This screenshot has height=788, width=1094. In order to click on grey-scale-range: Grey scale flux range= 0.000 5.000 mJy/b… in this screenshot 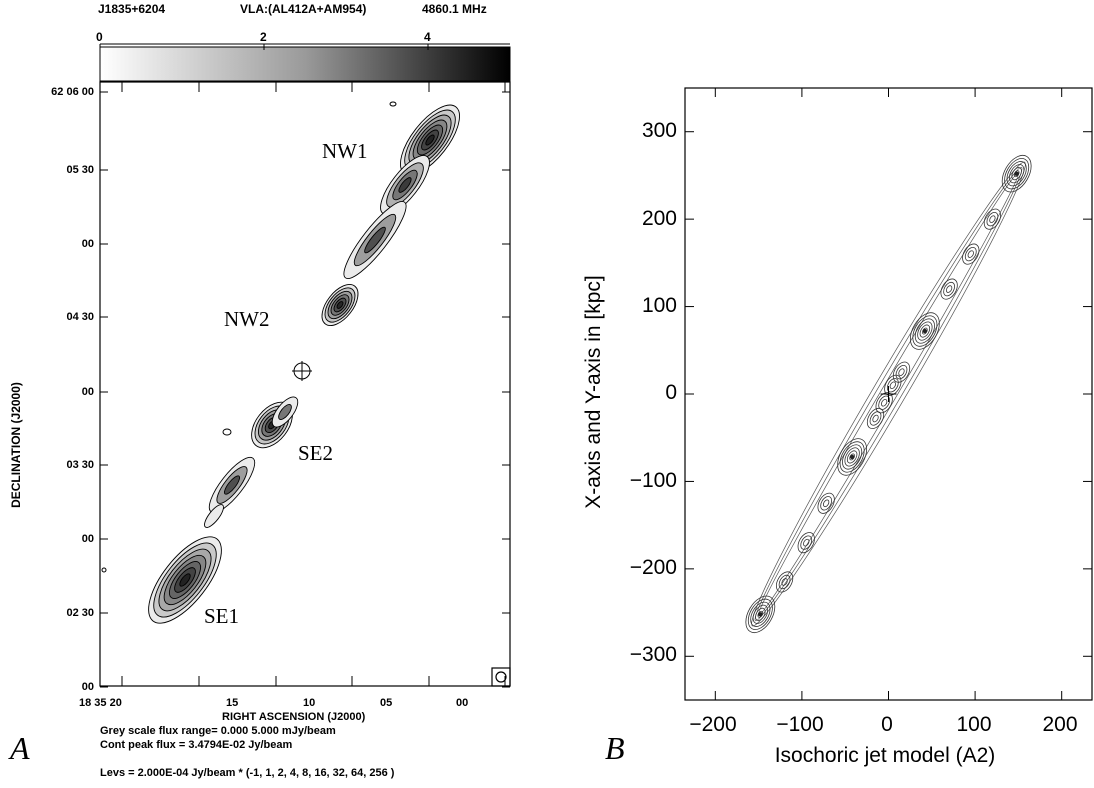, I will do `click(218, 731)`.